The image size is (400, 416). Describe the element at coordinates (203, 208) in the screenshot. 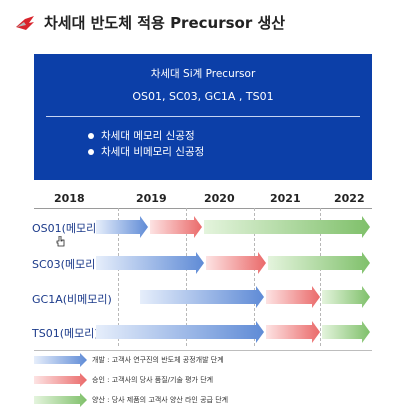

I see `year-axis-line` at that location.